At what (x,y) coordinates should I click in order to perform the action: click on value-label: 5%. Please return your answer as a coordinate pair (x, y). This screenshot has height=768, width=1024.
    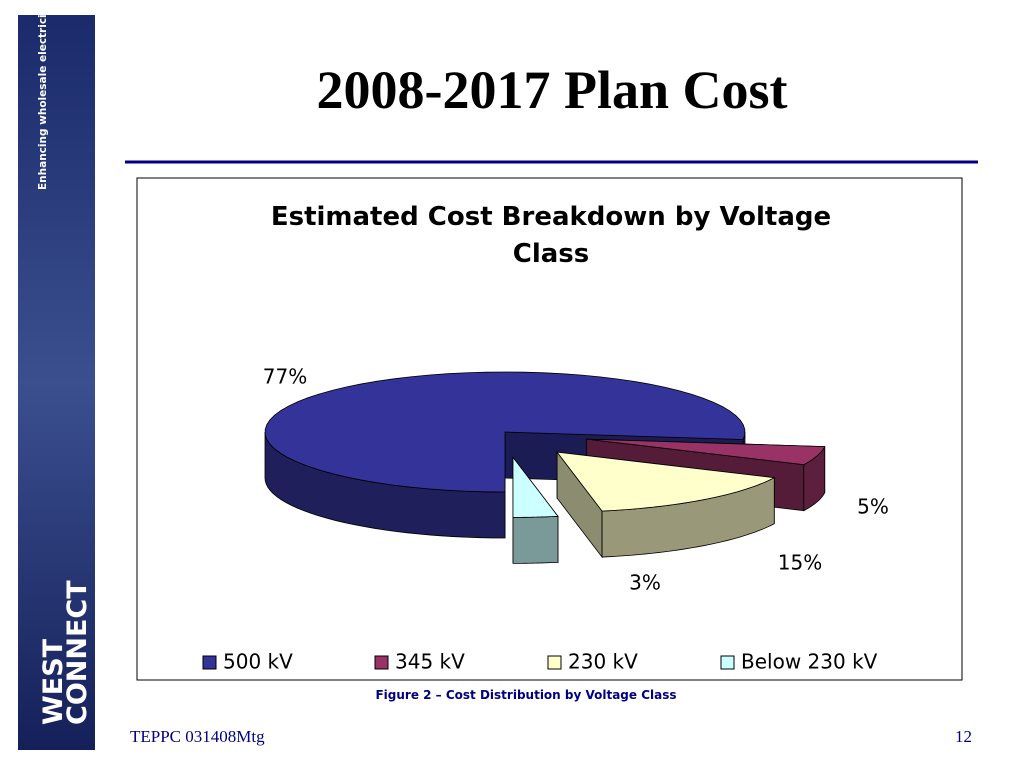
    Looking at the image, I should click on (873, 507).